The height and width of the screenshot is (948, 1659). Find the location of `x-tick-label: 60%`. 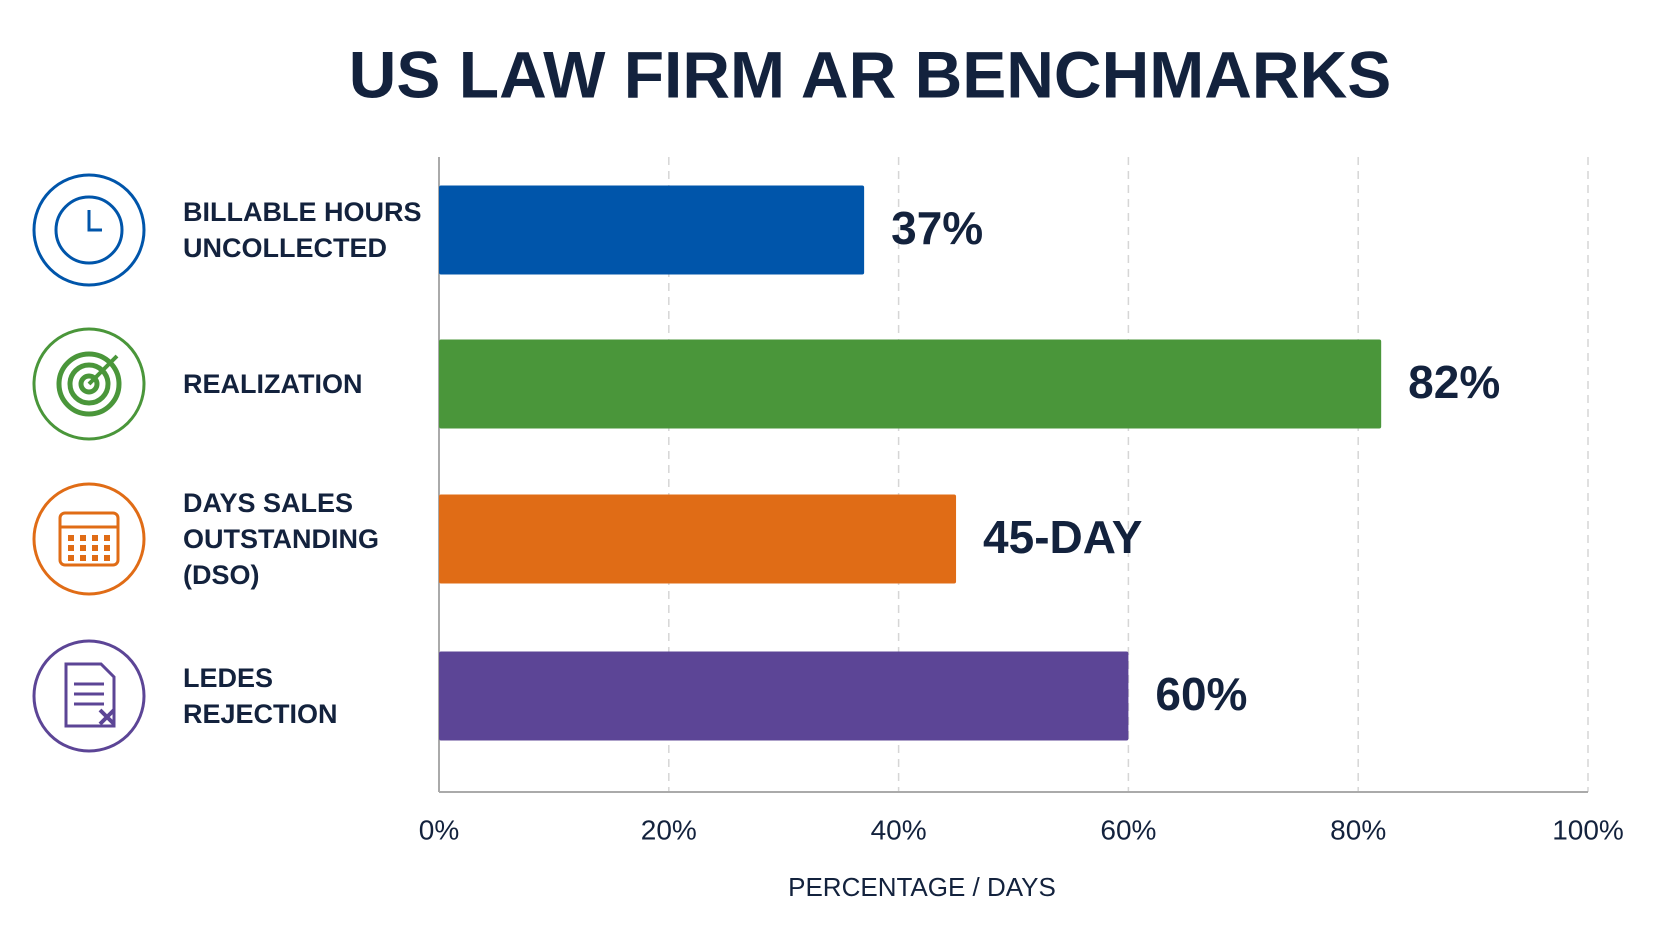

x-tick-label: 60% is located at coordinates (1128, 829).